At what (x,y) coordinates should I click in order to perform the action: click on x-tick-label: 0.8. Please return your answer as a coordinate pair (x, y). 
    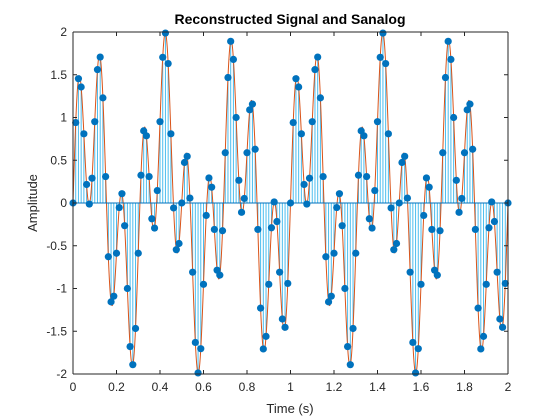
    Looking at the image, I should click on (247, 387).